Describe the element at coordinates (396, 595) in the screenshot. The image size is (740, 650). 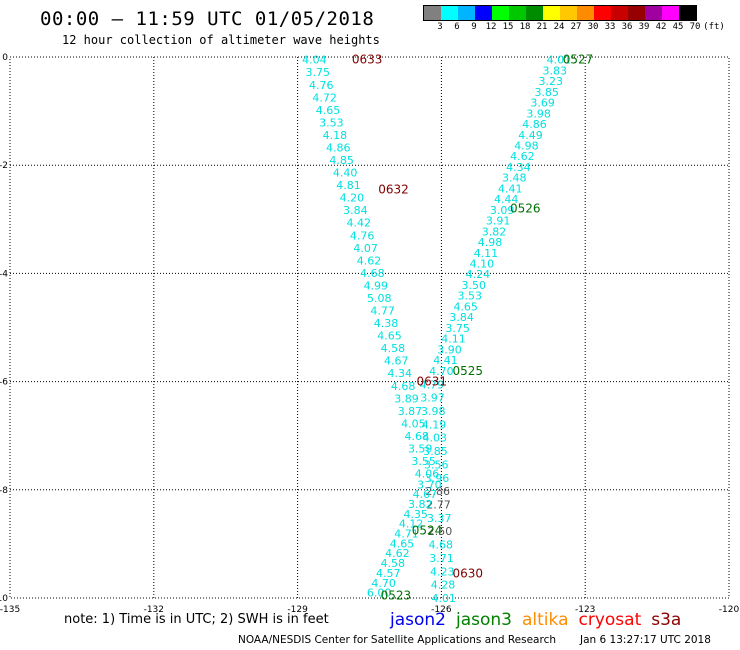
I see `time-label: 0523` at that location.